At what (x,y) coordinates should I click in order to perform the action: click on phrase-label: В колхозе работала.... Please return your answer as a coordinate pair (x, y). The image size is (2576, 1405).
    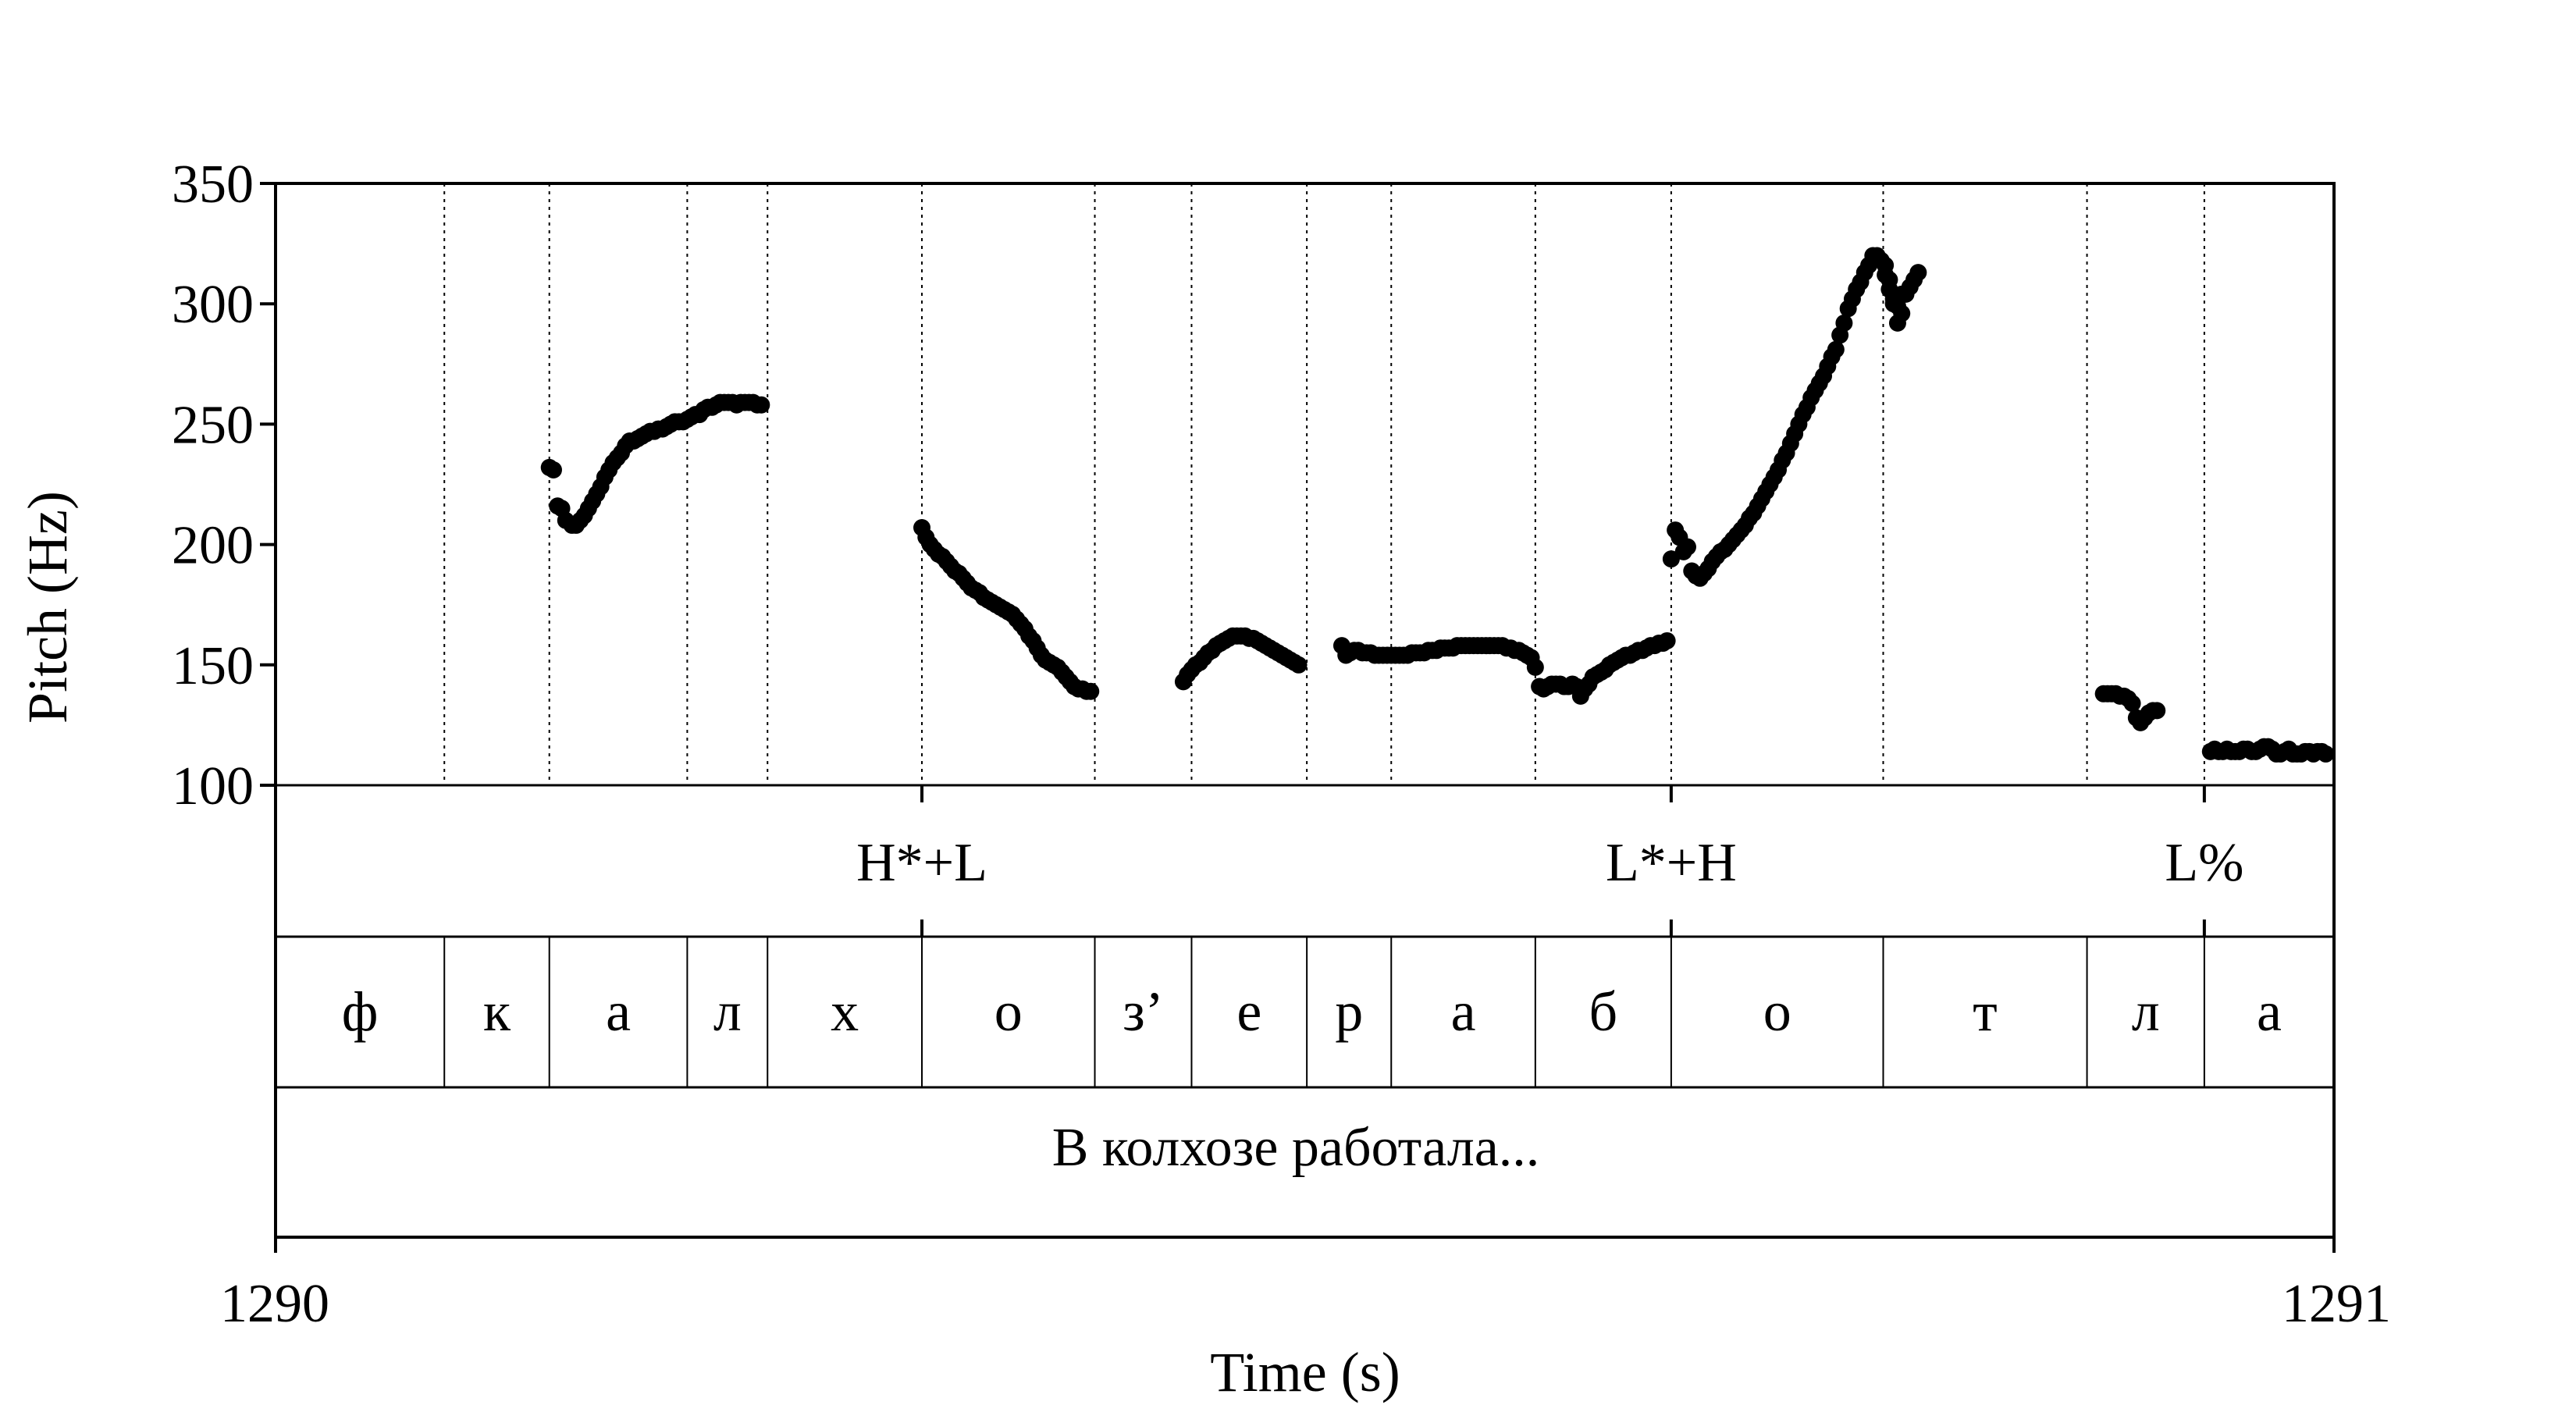
    Looking at the image, I should click on (1296, 1148).